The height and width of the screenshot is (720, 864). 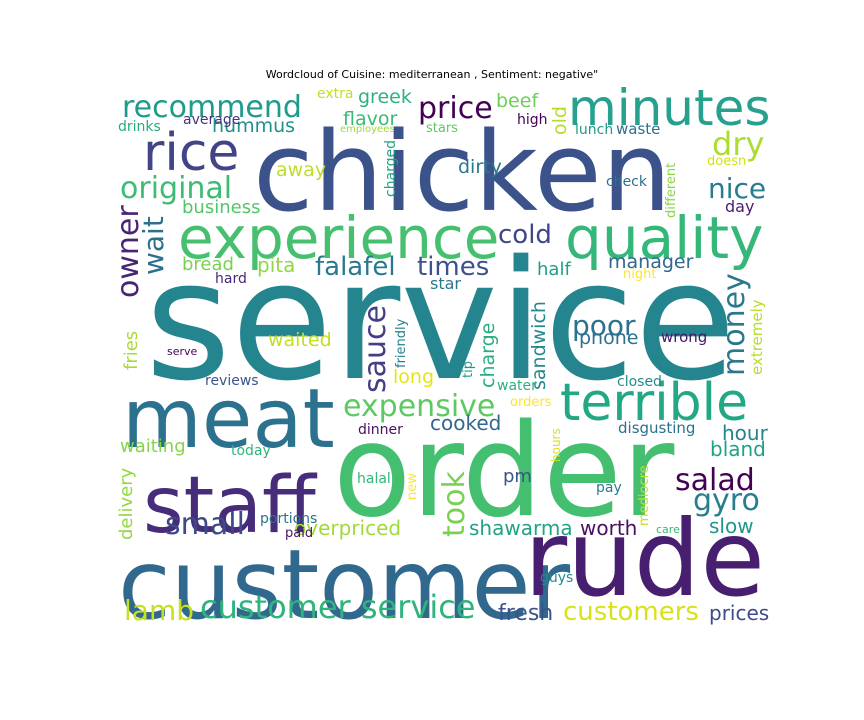 I want to click on word-long: long, so click(x=413, y=377).